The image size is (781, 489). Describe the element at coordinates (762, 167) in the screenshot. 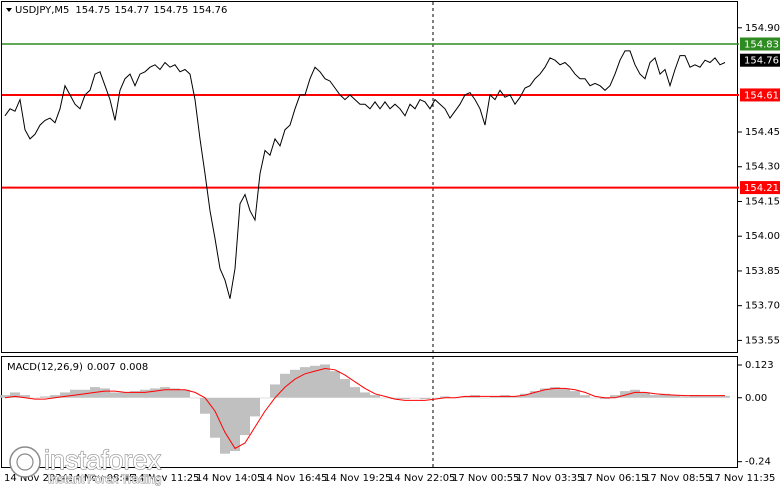

I see `y-tick-label: 154.30` at that location.